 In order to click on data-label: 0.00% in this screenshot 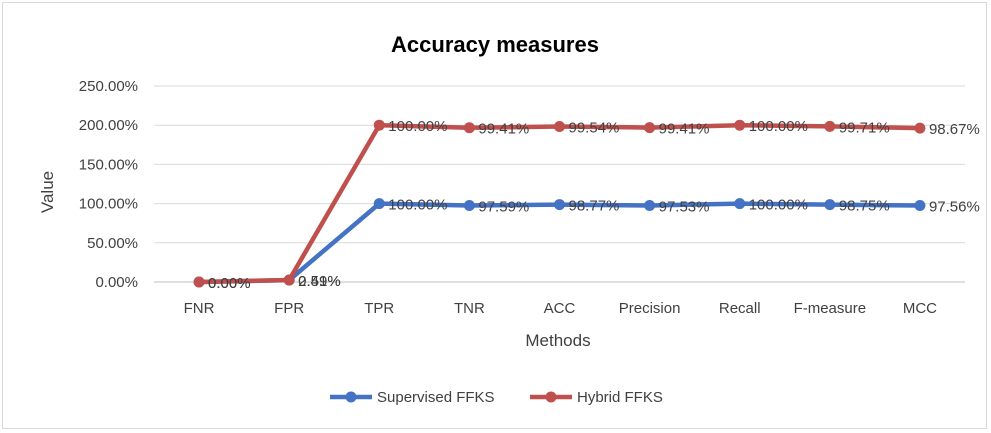, I will do `click(229, 283)`.